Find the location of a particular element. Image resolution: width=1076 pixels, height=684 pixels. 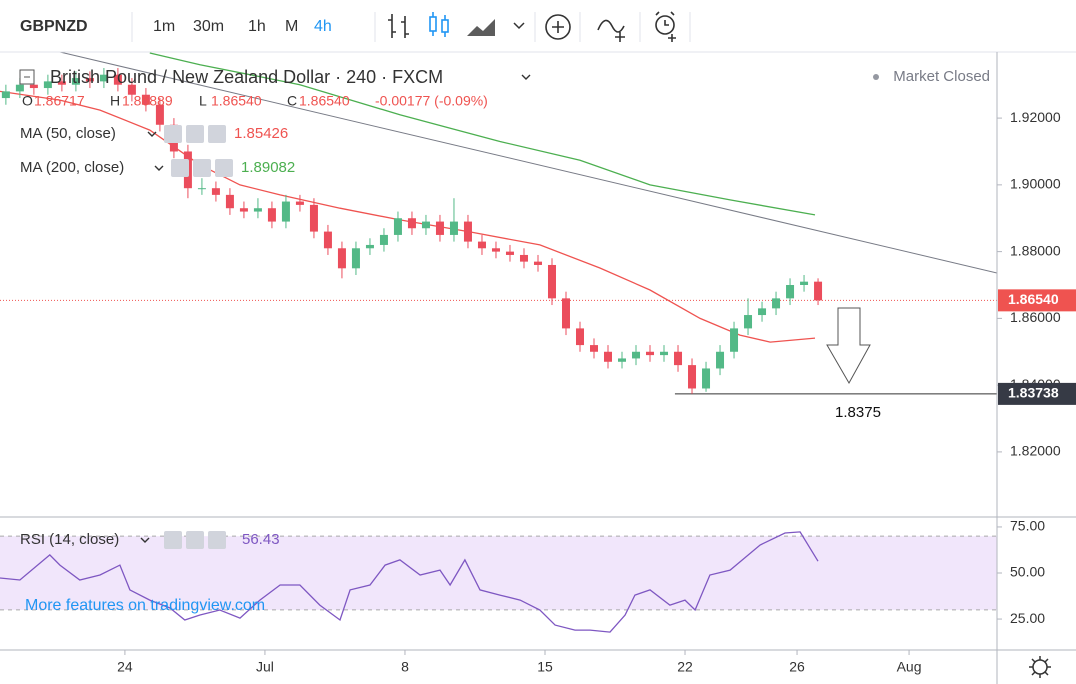

x-tick-label: 26 is located at coordinates (797, 667).